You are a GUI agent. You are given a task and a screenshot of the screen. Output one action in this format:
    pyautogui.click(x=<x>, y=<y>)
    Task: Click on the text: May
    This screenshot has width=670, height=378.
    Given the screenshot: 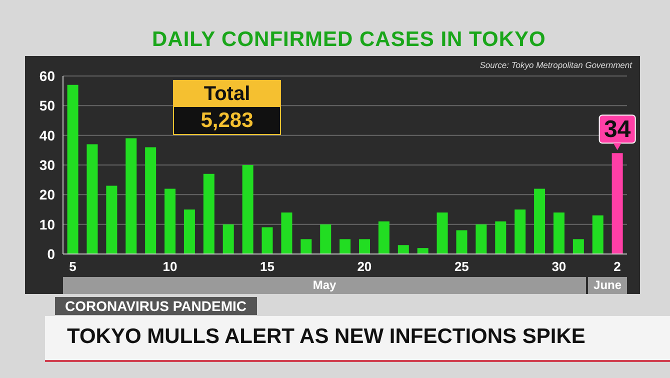 What is the action you would take?
    pyautogui.click(x=324, y=285)
    